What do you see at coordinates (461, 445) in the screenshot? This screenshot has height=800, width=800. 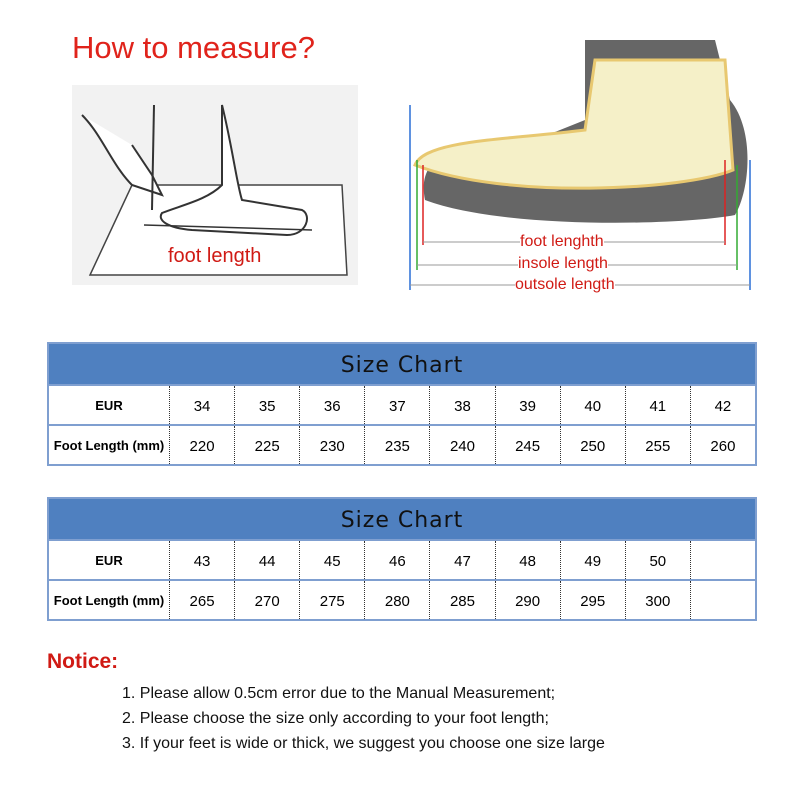 I see `foot-length-cell: 240` at bounding box center [461, 445].